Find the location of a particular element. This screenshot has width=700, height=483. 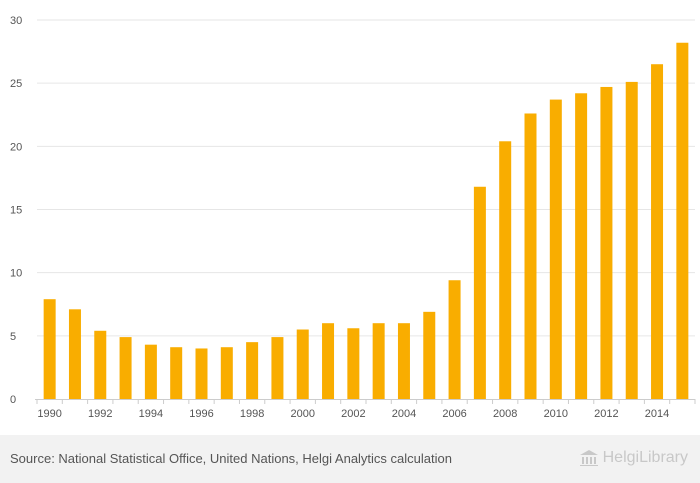

library-icon is located at coordinates (589, 458).